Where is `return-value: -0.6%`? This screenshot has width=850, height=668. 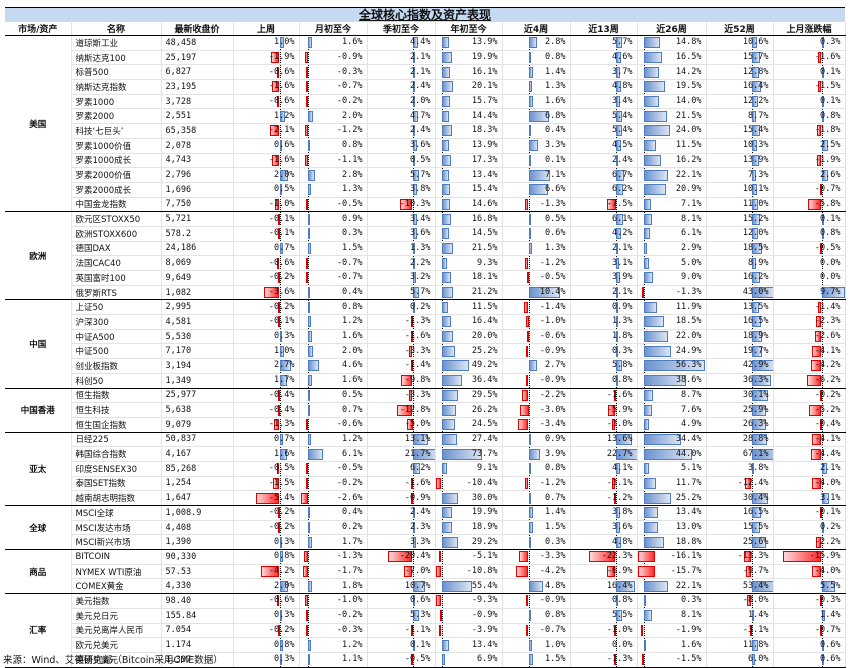
return-value: -0.6% is located at coordinates (281, 101).